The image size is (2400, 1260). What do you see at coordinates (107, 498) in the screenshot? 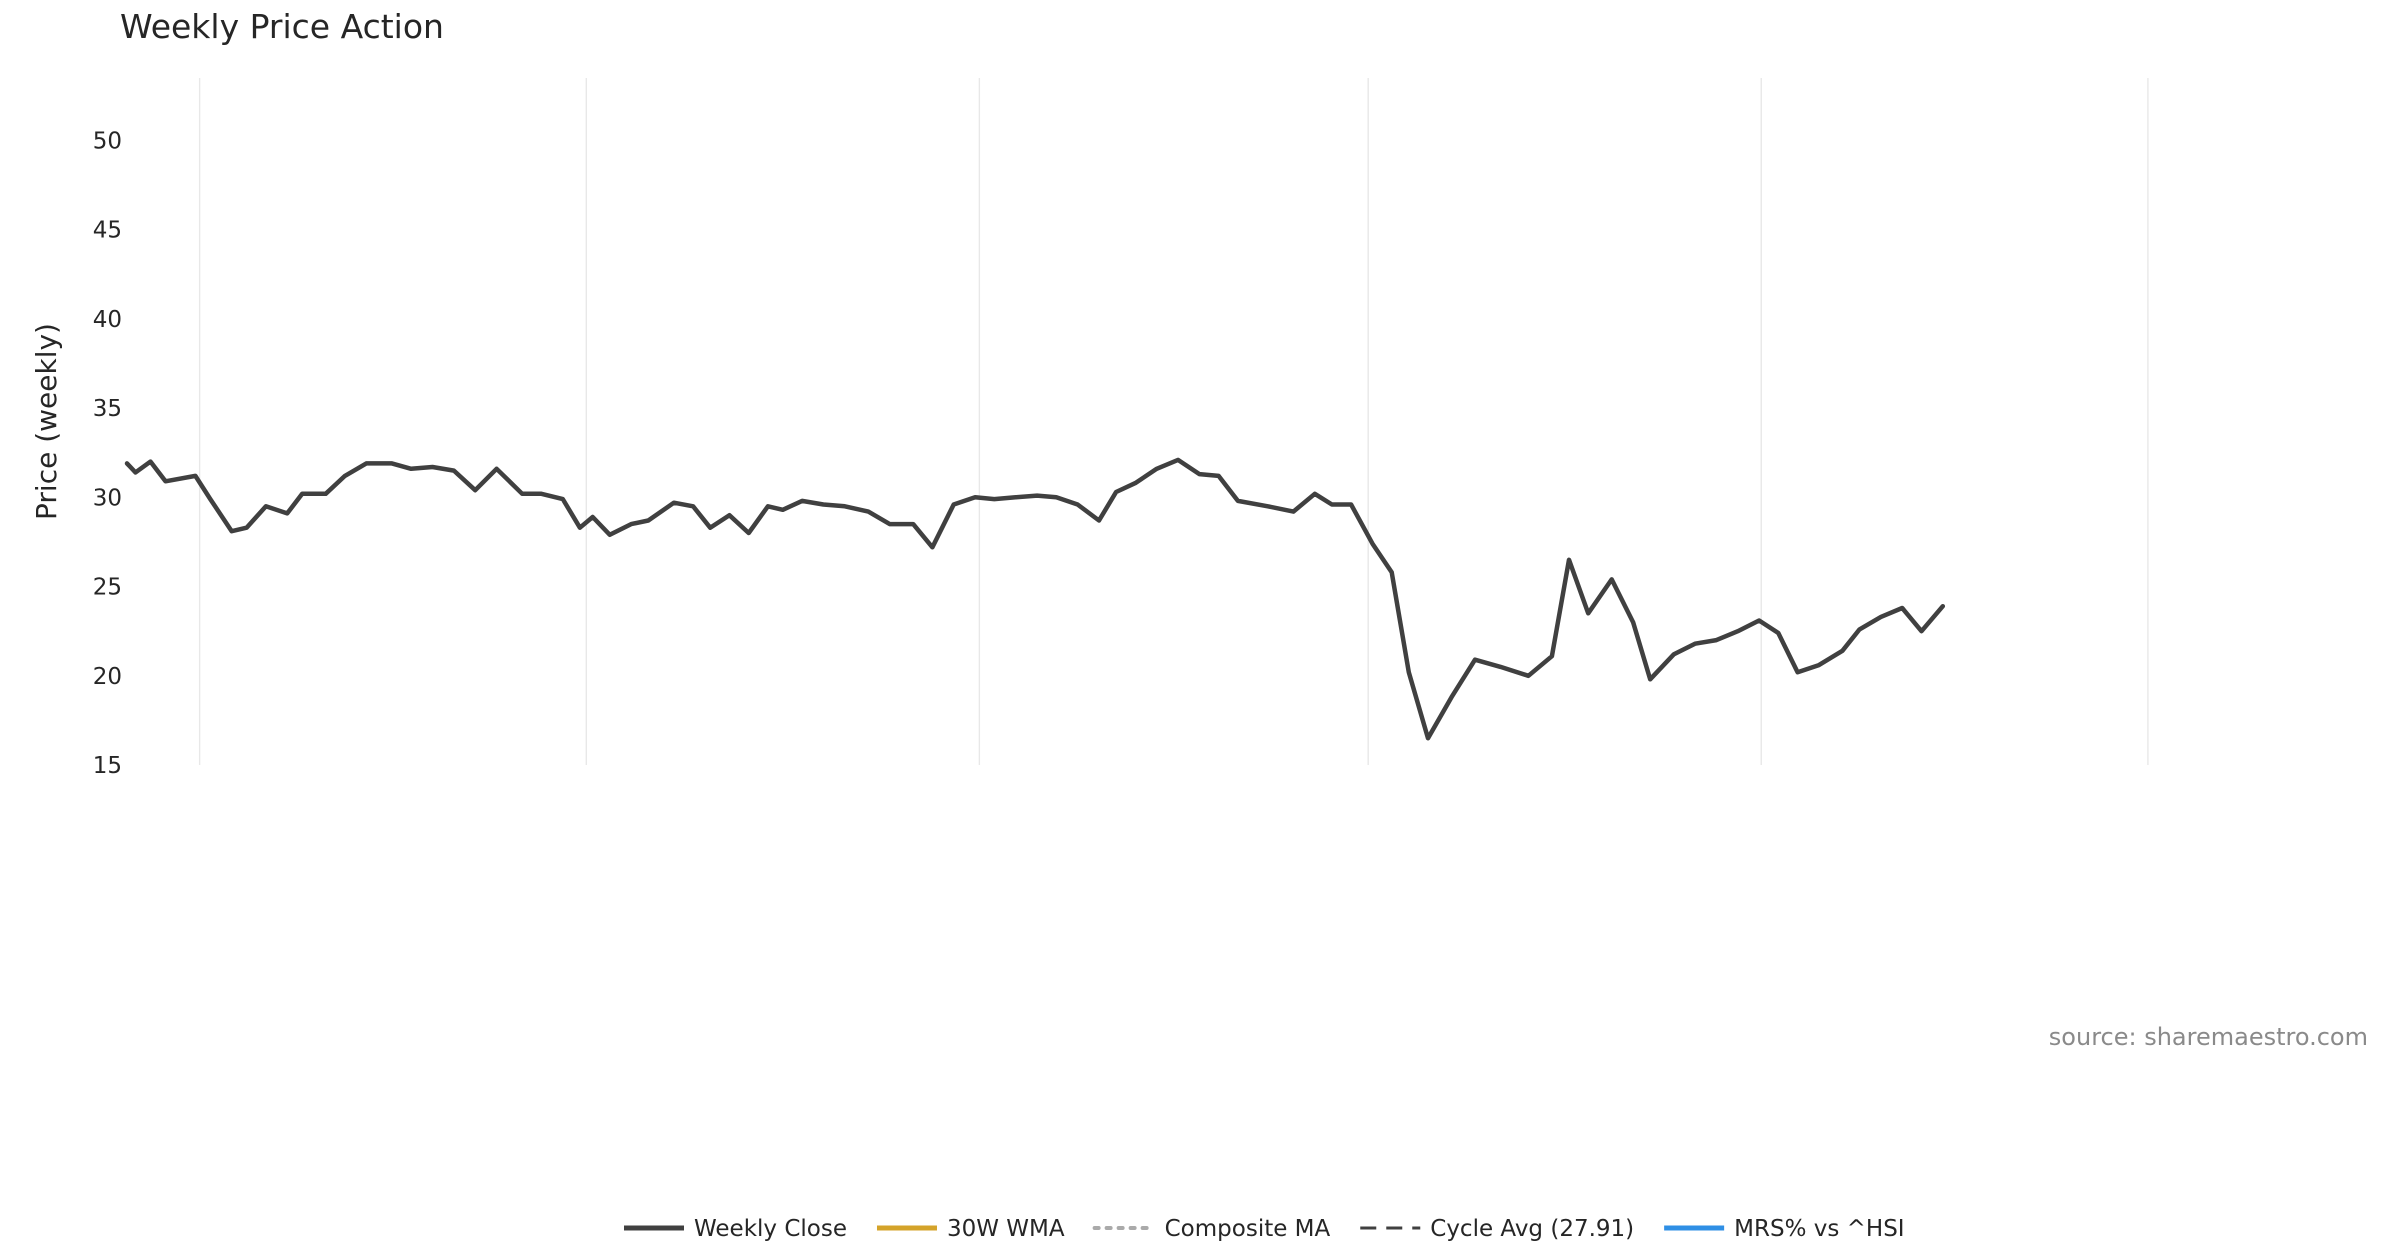
I see `price-y-tick-label: 30` at bounding box center [107, 498].